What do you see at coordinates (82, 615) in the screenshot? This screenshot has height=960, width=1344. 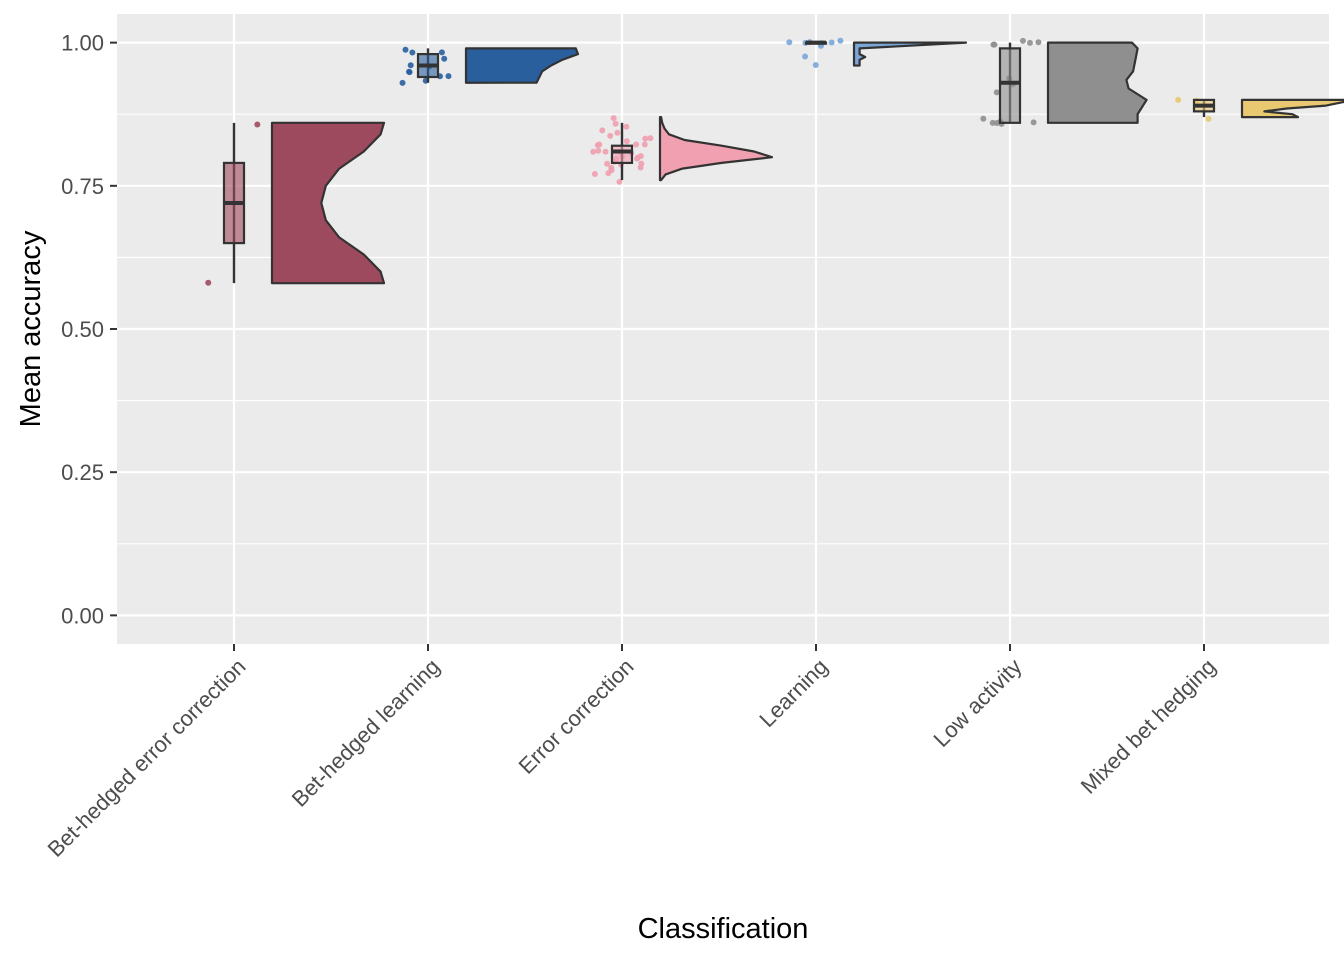 I see `y-tick-label: 0.00` at bounding box center [82, 615].